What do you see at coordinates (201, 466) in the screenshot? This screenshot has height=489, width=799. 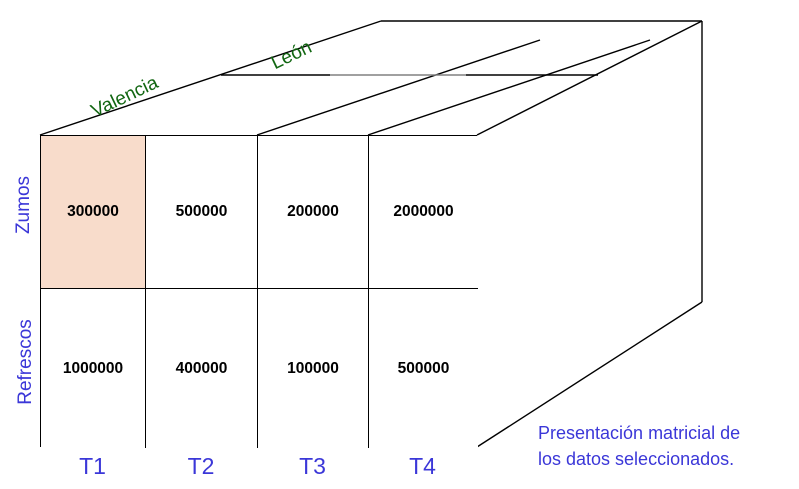 I see `column-label-t2: T2` at bounding box center [201, 466].